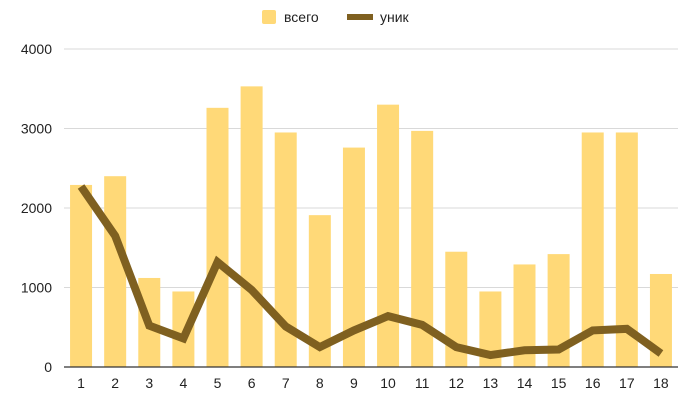 The height and width of the screenshot is (407, 698). Describe the element at coordinates (661, 383) in the screenshot. I see `x-tick-label: 18` at that location.